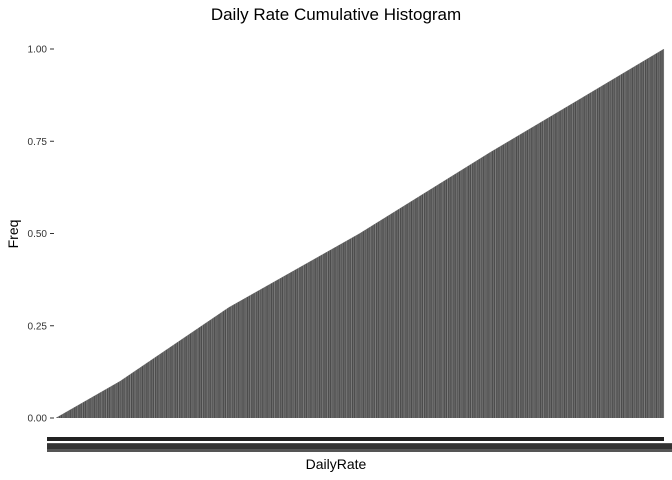  Describe the element at coordinates (38, 326) in the screenshot. I see `y-tick-label: 0.25` at that location.